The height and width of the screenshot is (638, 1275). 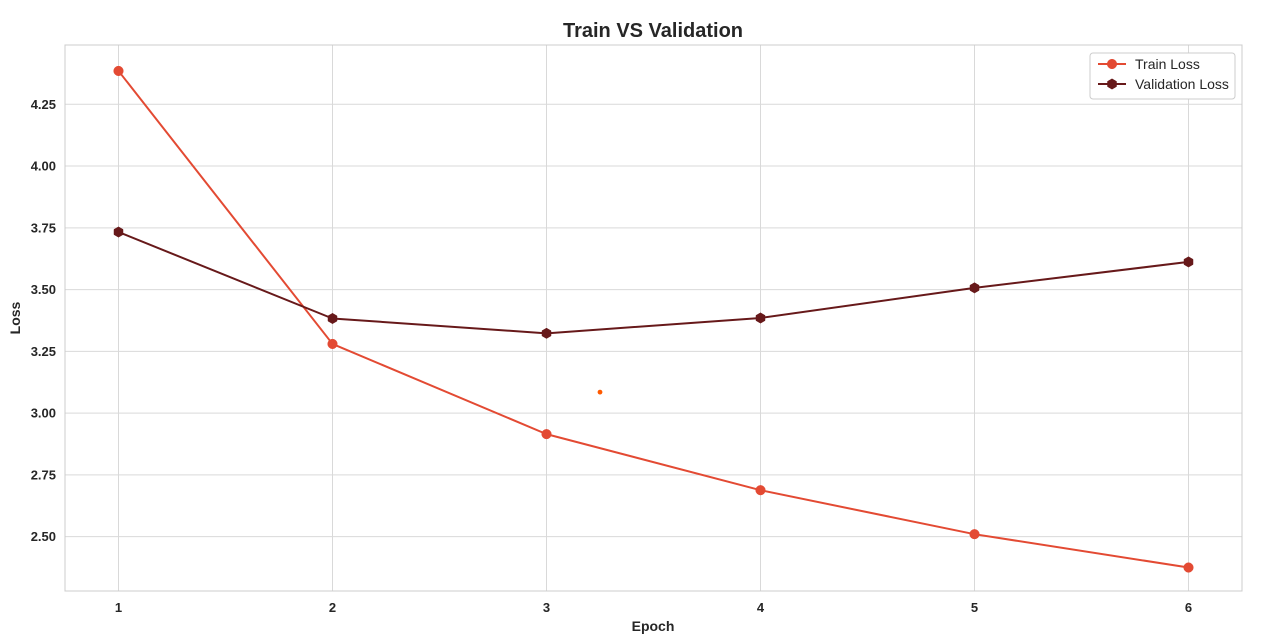 I want to click on legend-label: Train Loss, so click(x=1167, y=64).